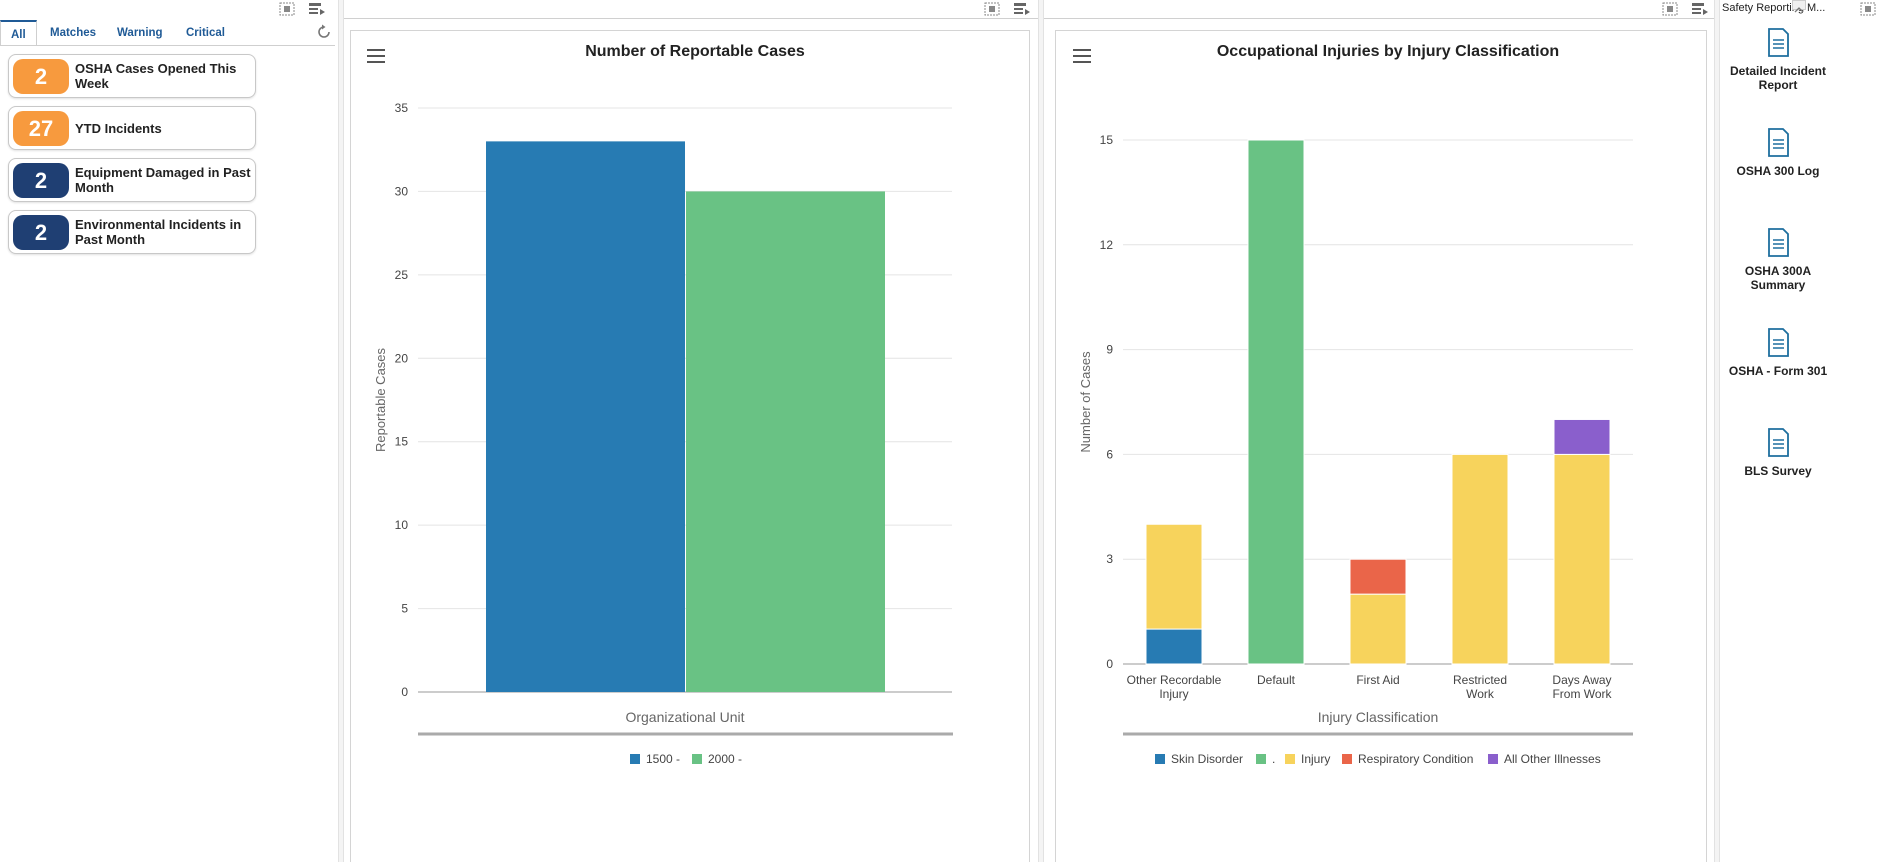 This screenshot has height=862, width=1884. I want to click on kpi-tile-osha-cases: 2 OSHA Cases Opened This Week, so click(132, 76).